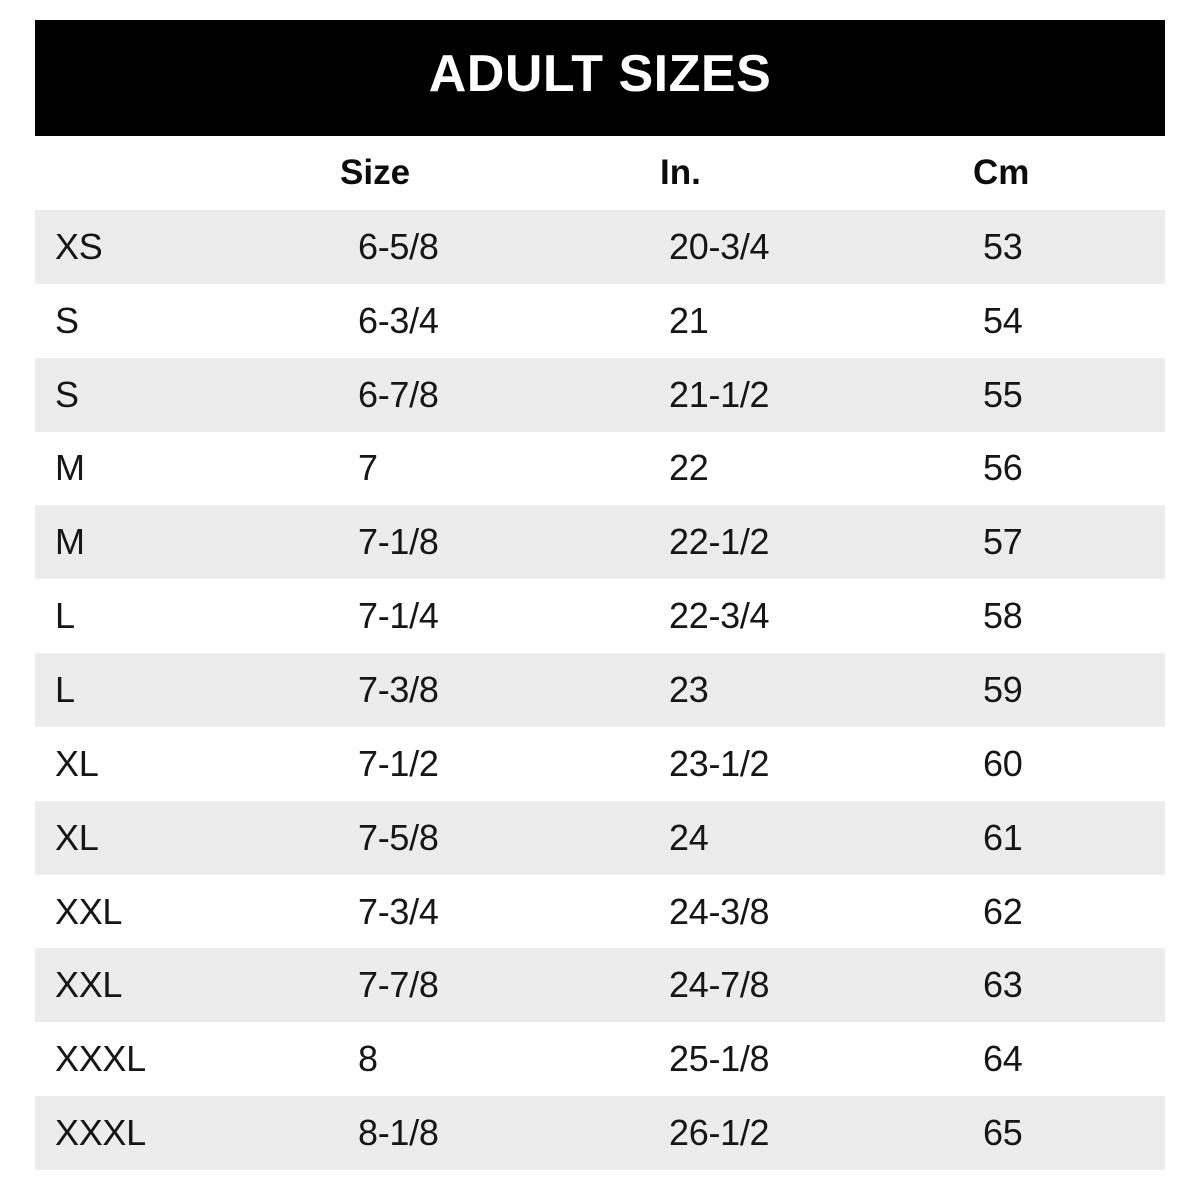 This screenshot has width=1200, height=1200. What do you see at coordinates (719, 394) in the screenshot?
I see `inches-cell: 21-1/2` at bounding box center [719, 394].